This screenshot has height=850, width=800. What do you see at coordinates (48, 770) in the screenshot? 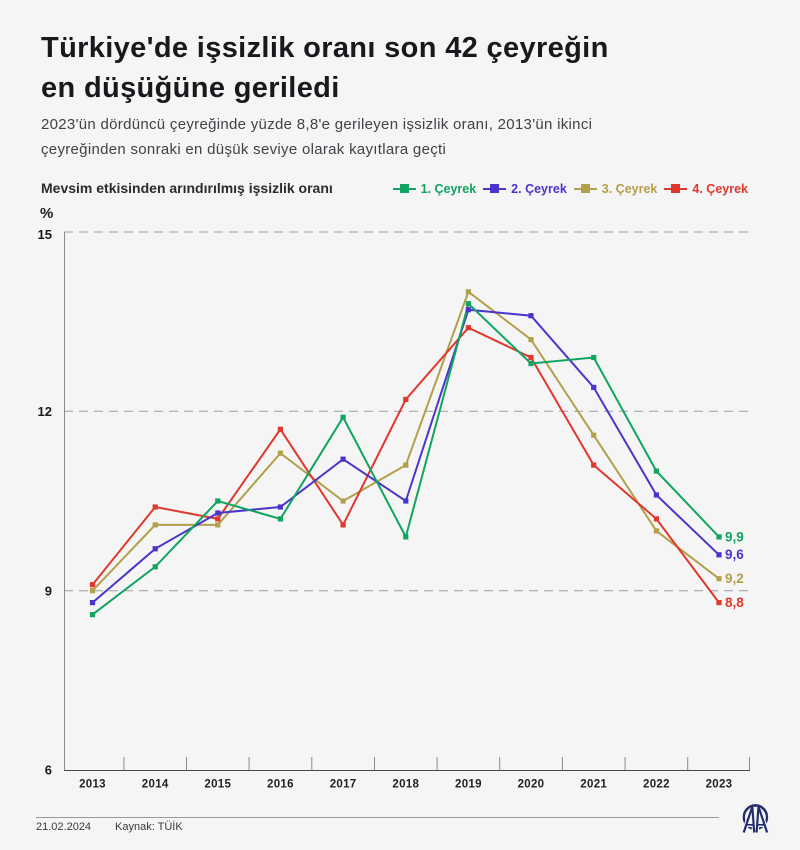
I see `svg-text: 6` at bounding box center [48, 770].